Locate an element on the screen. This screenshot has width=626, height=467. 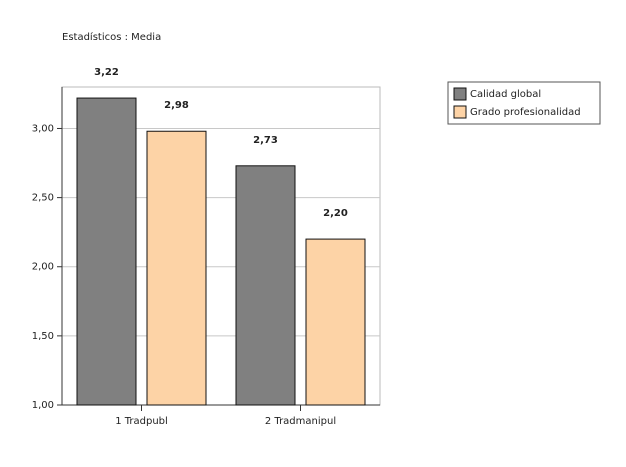
chart-title: Estadísticos : Media is located at coordinates (111, 37).